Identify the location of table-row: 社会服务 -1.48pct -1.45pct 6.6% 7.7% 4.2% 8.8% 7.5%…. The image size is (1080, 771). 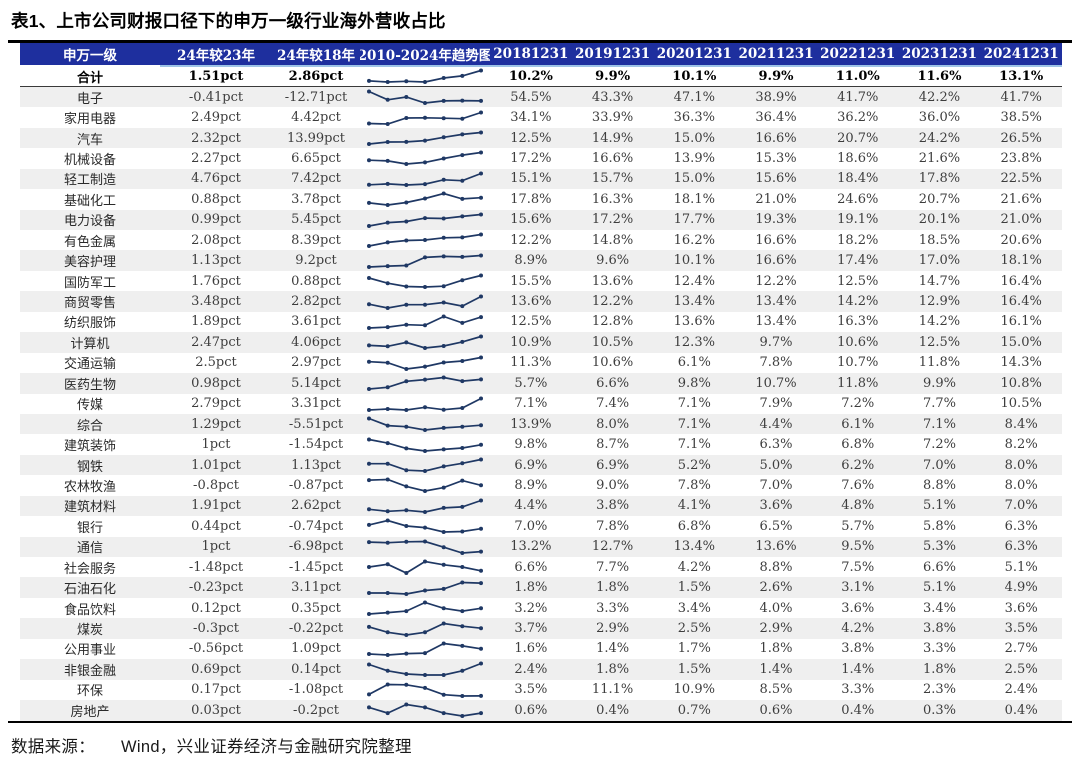
(541, 567).